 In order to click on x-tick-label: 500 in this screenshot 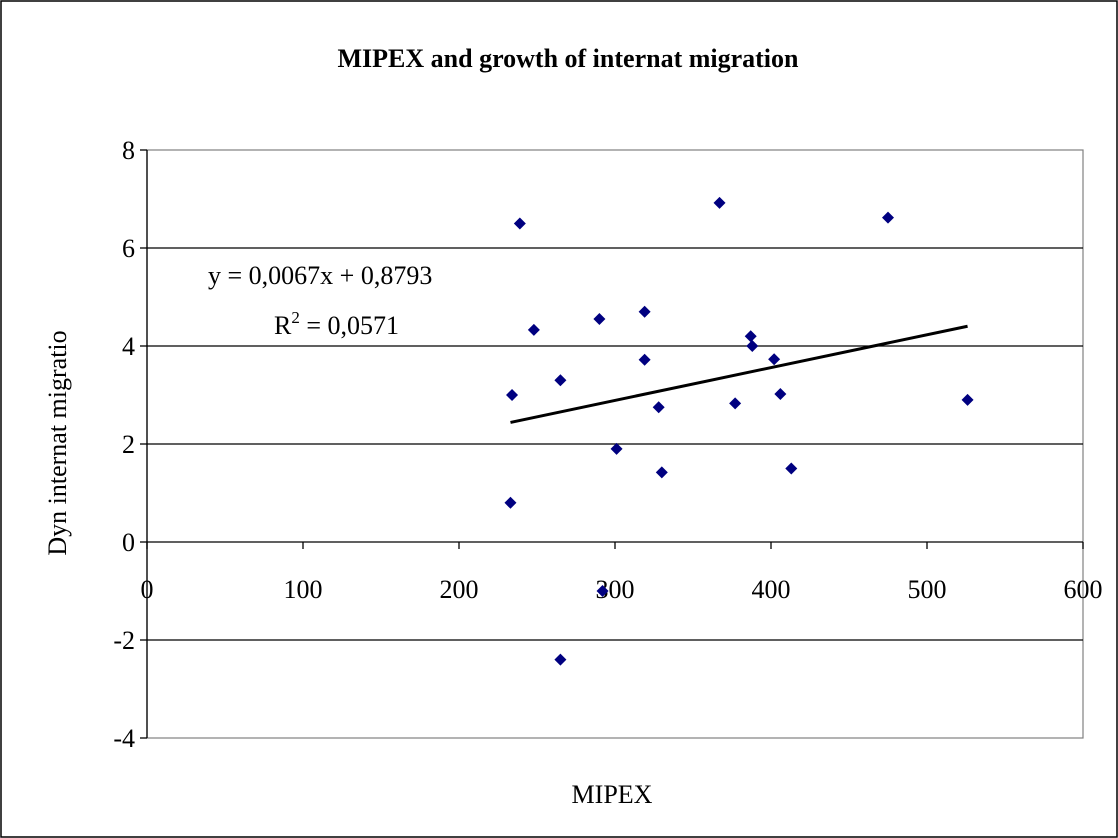, I will do `click(927, 589)`.